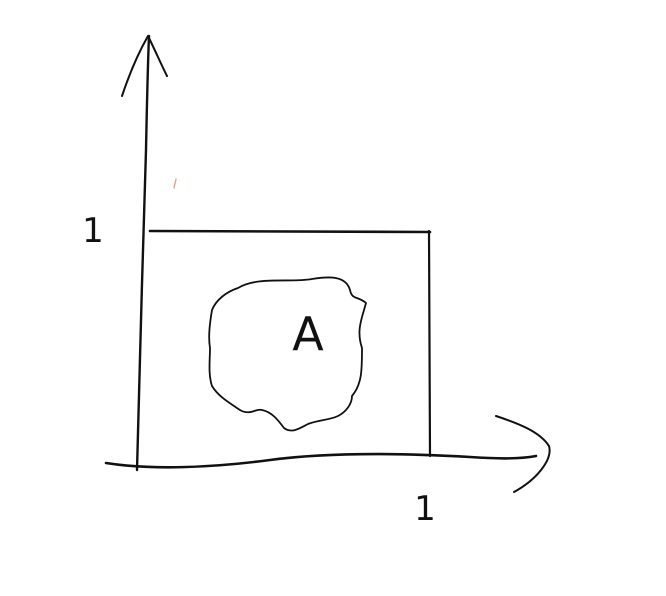 The height and width of the screenshot is (596, 666). Describe the element at coordinates (425, 509) in the screenshot. I see `x-tick-label: 1` at that location.